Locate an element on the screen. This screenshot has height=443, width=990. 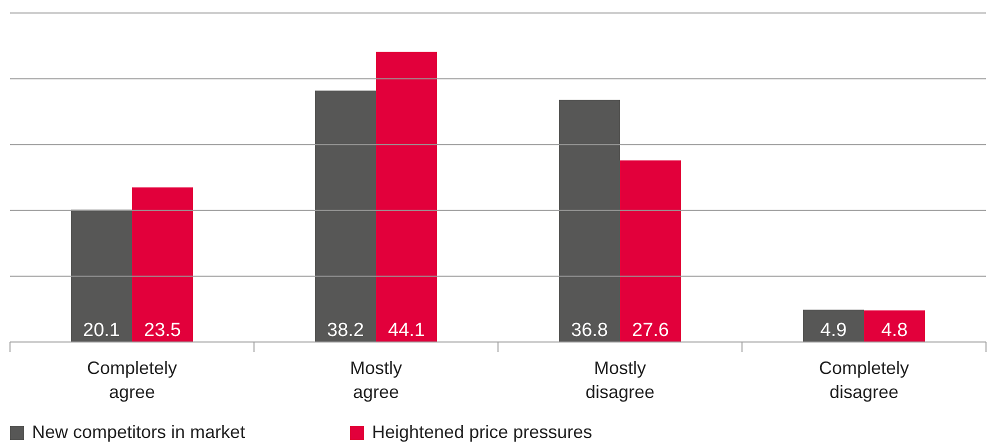
x-tick-label: Mostly agree is located at coordinates (376, 380).